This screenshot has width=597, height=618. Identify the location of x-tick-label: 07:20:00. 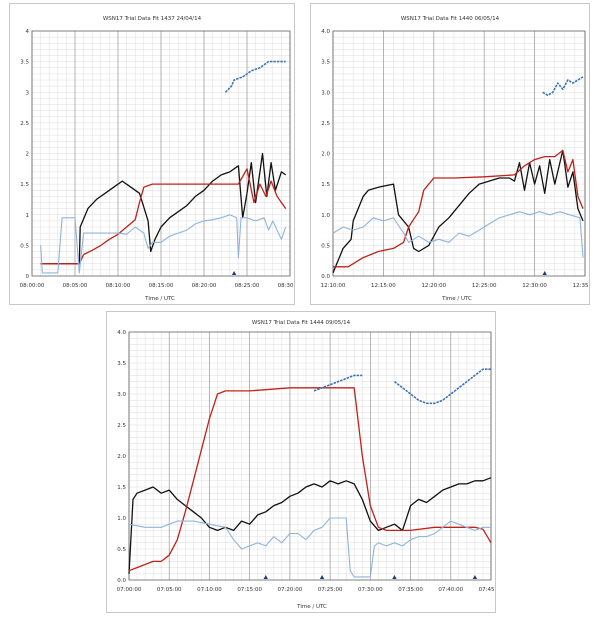
(290, 590).